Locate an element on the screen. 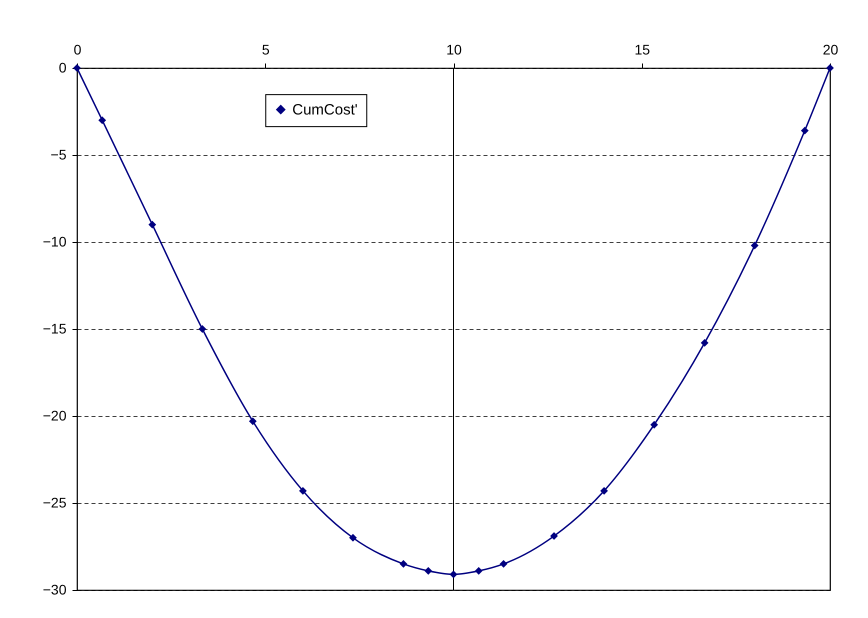 The width and height of the screenshot is (868, 618). x-tick-label: 0 is located at coordinates (78, 50).